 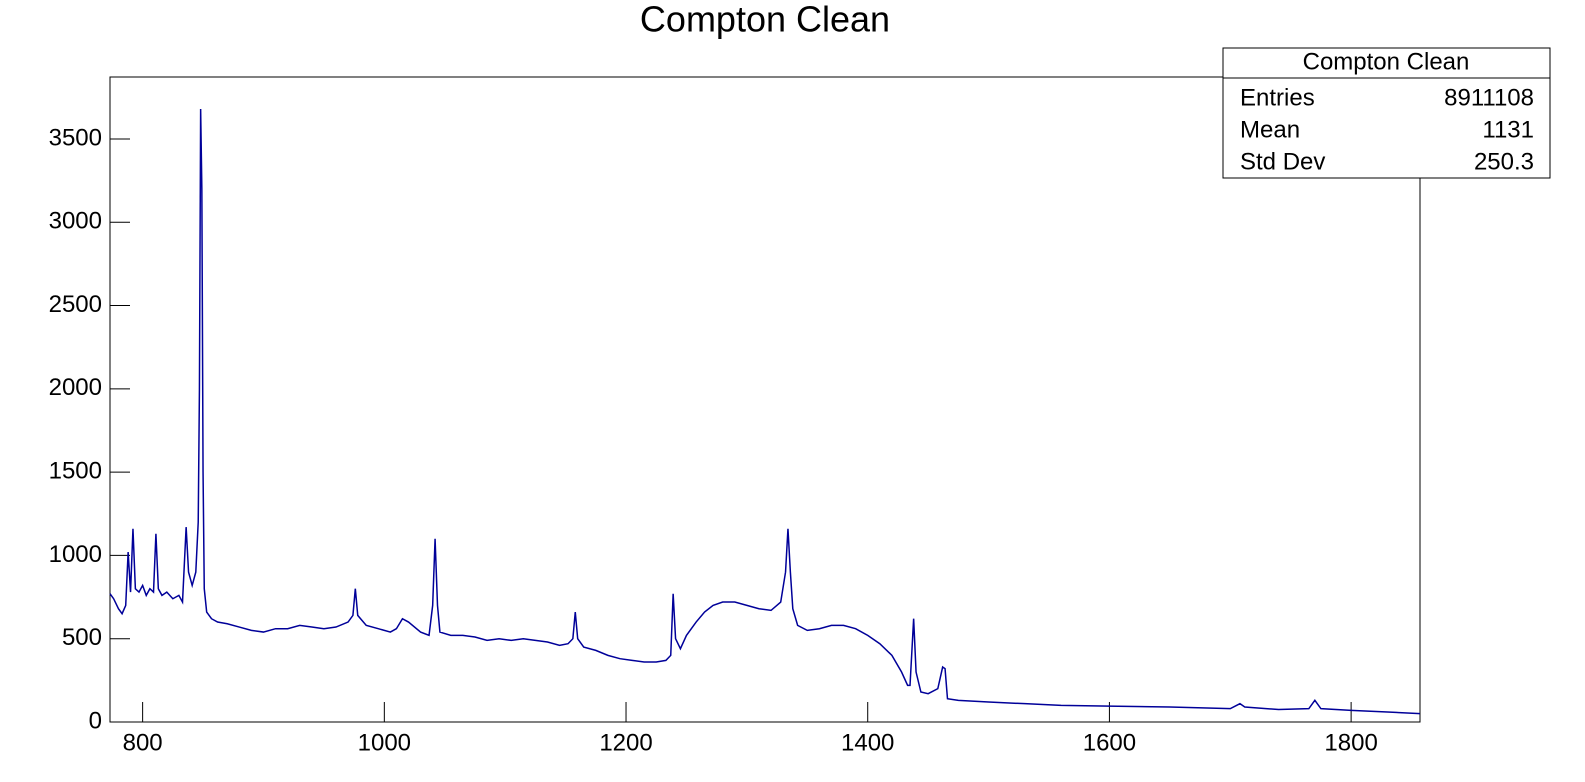 What do you see at coordinates (75, 304) in the screenshot?
I see `y-tick-label: 2500` at bounding box center [75, 304].